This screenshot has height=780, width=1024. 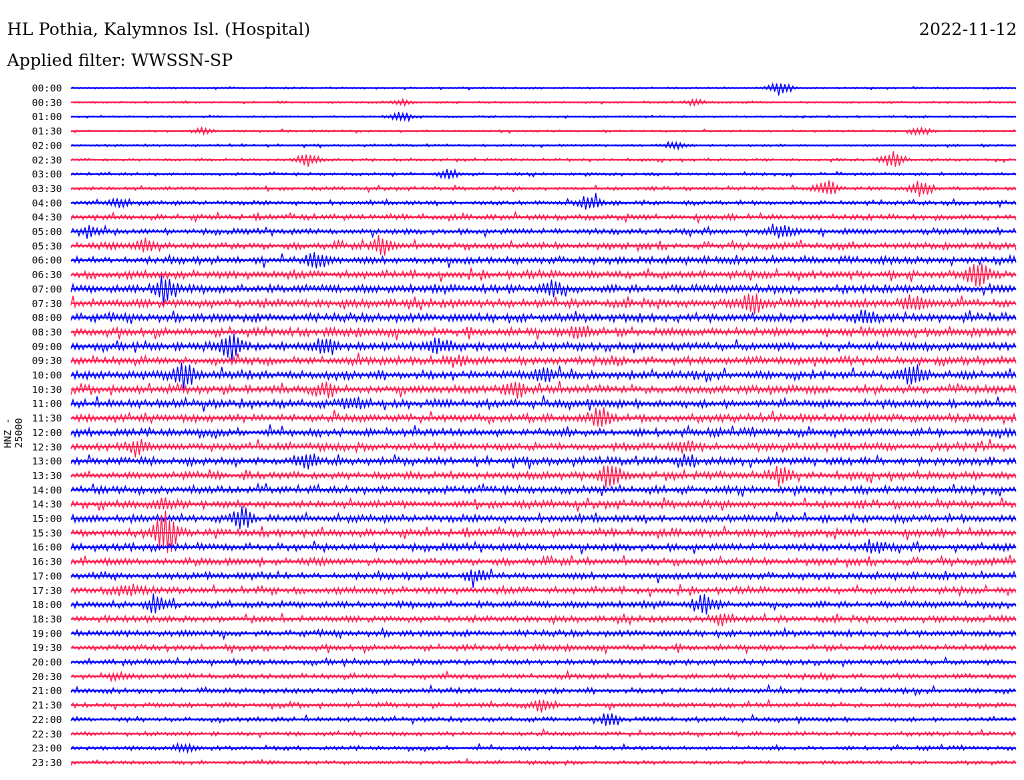 What do you see at coordinates (47, 404) in the screenshot?
I see `time-tick-label: 11:00` at bounding box center [47, 404].